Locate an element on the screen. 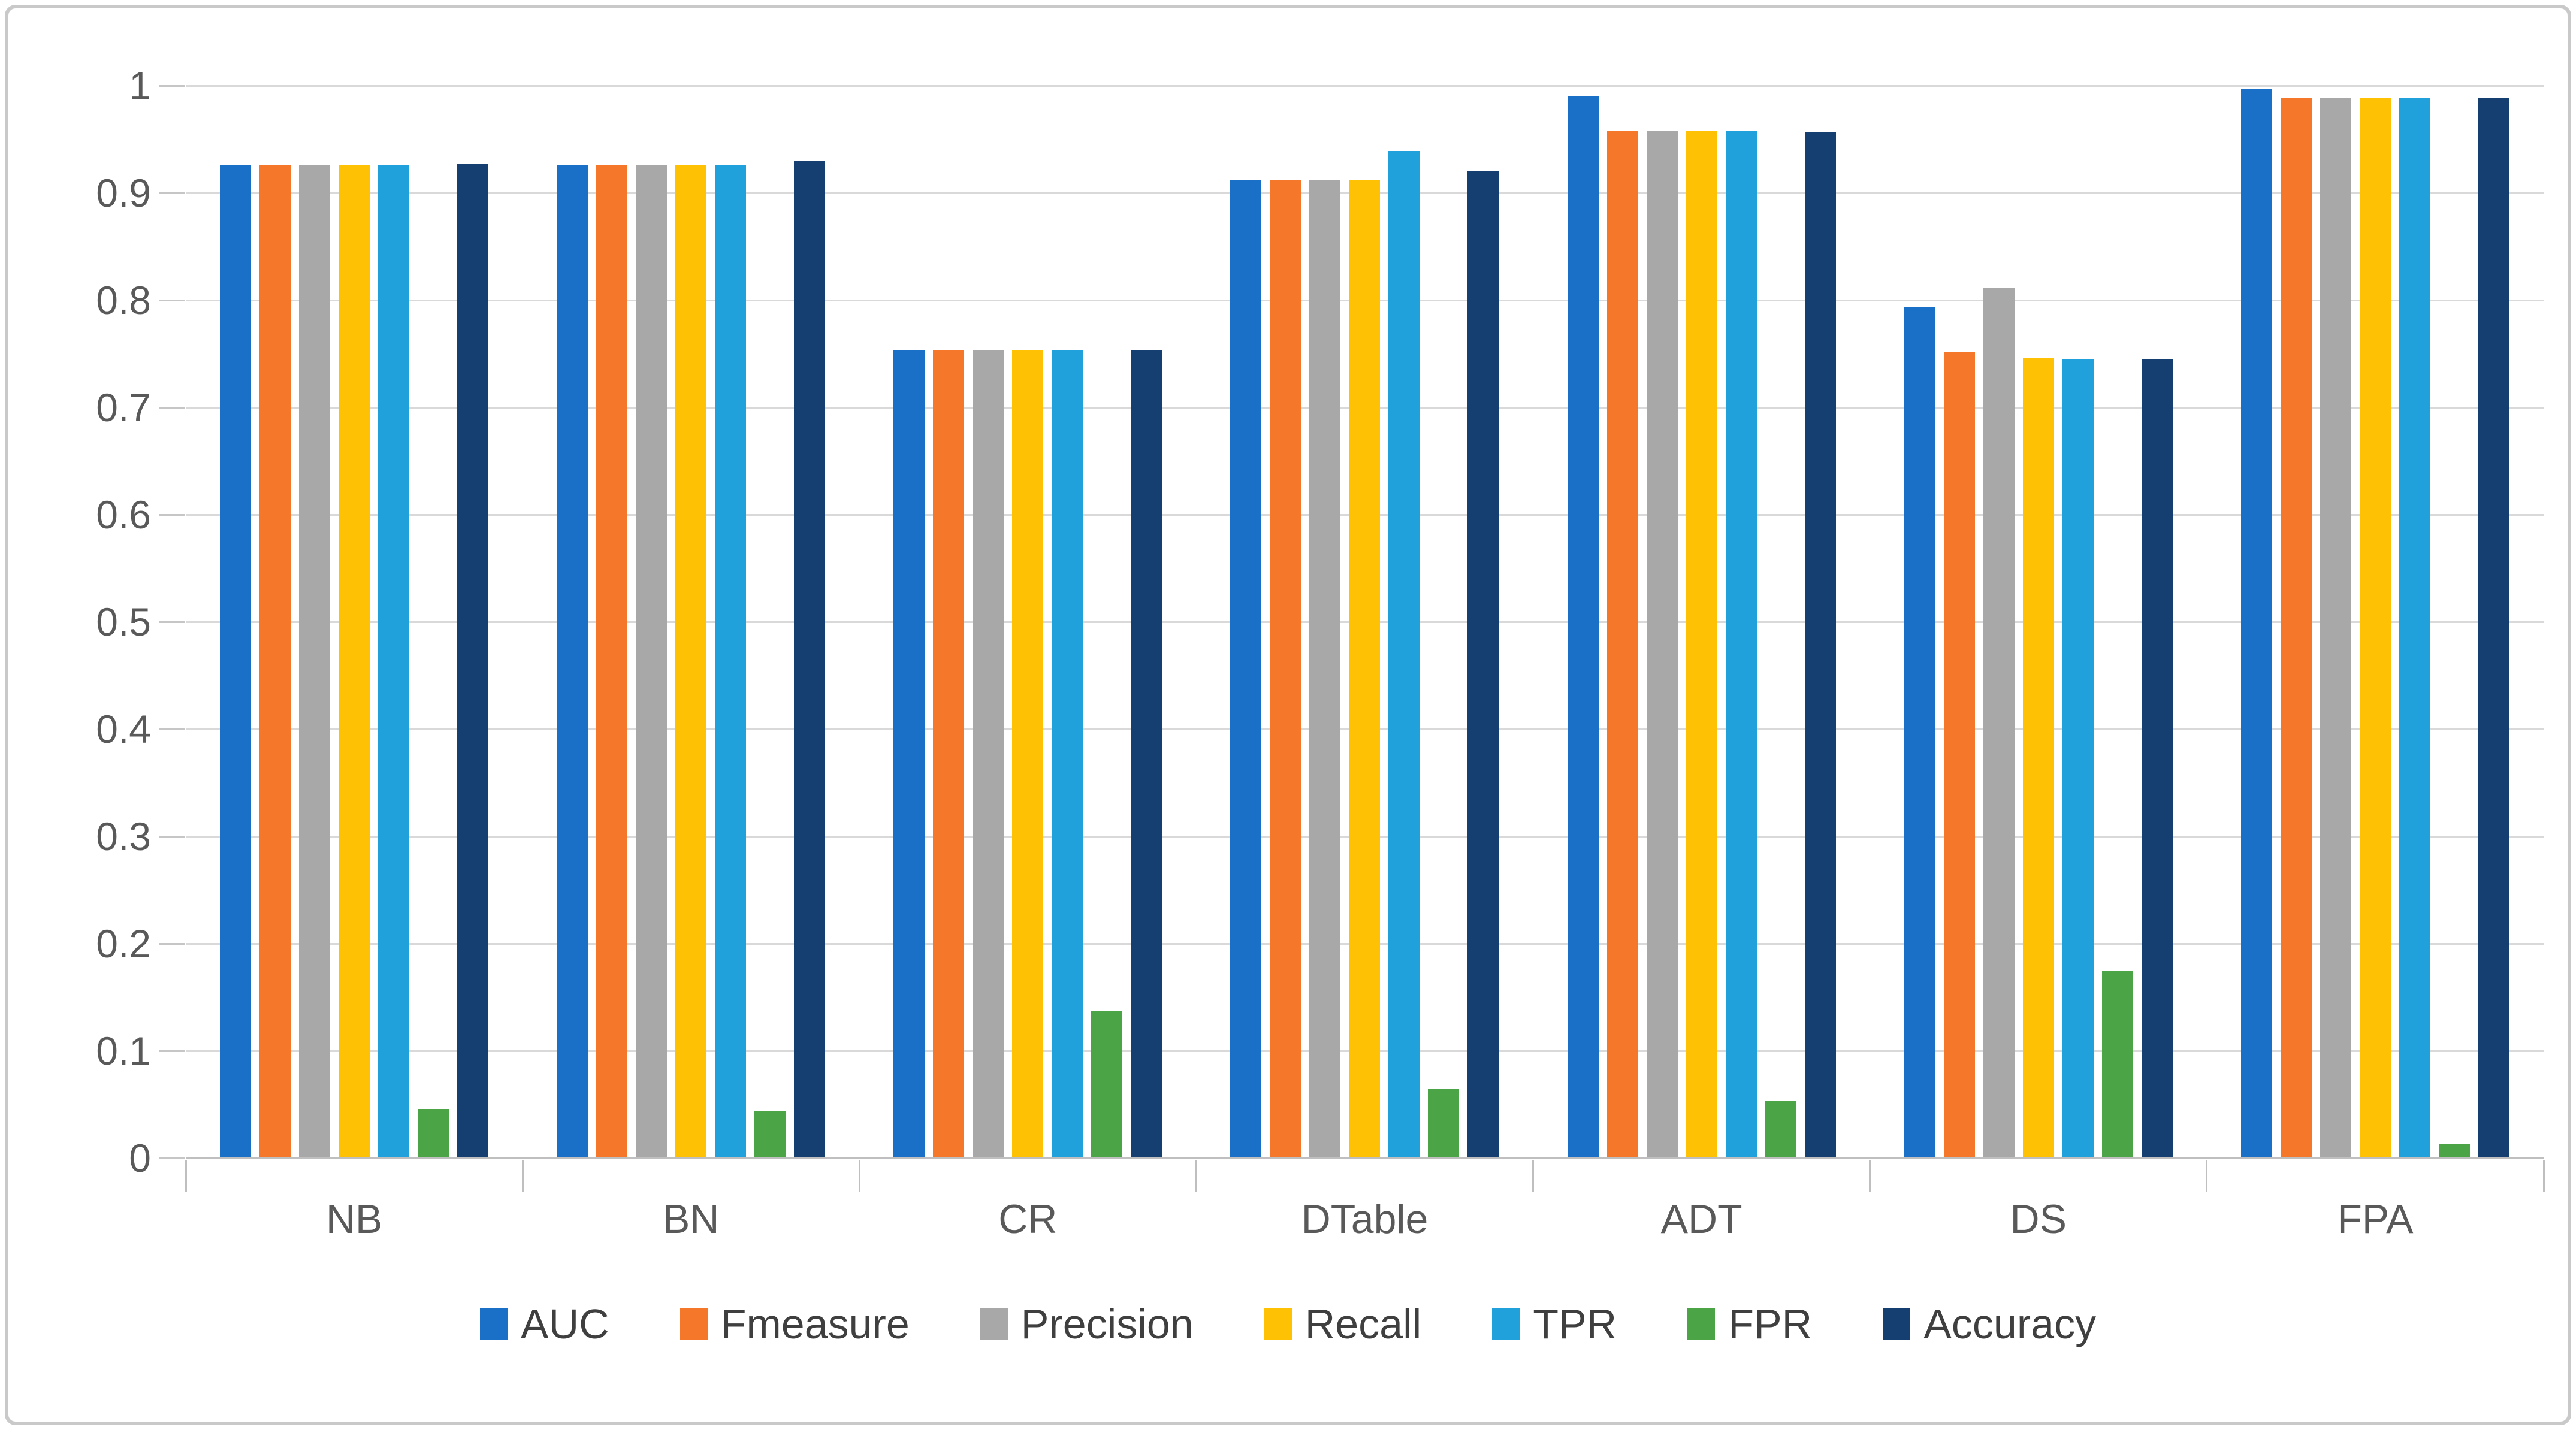 The image size is (2576, 1430). x-axis-label-DTable: DTable is located at coordinates (1365, 1219).